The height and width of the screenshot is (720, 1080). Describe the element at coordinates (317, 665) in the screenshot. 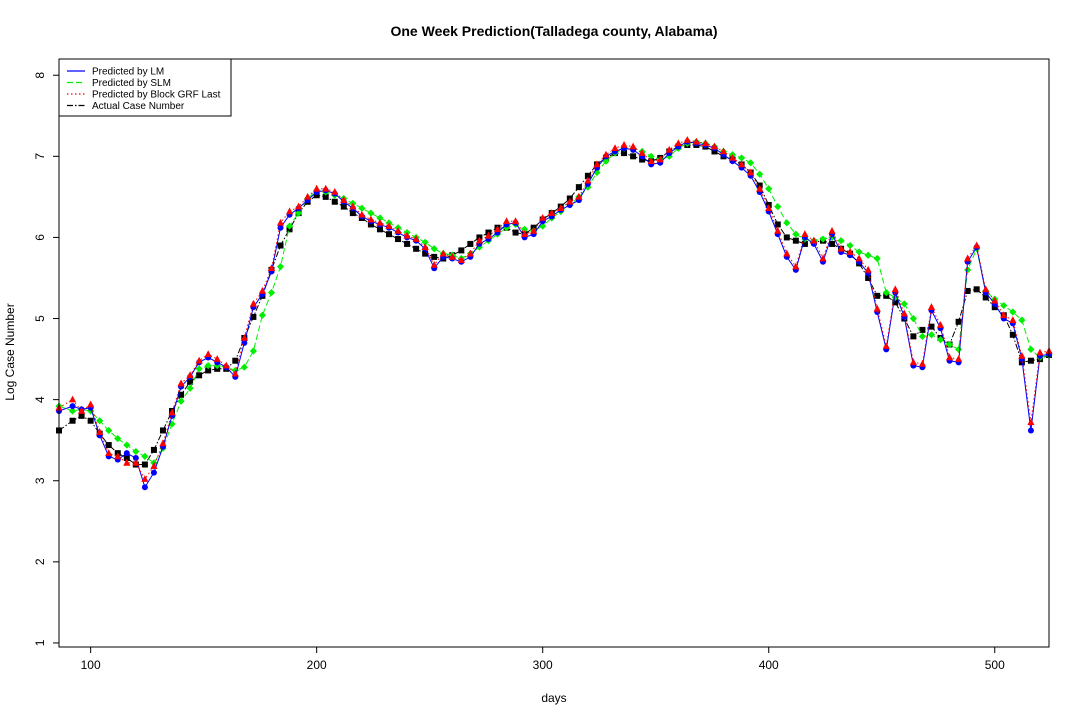

I see `x-tick-label: 200` at that location.